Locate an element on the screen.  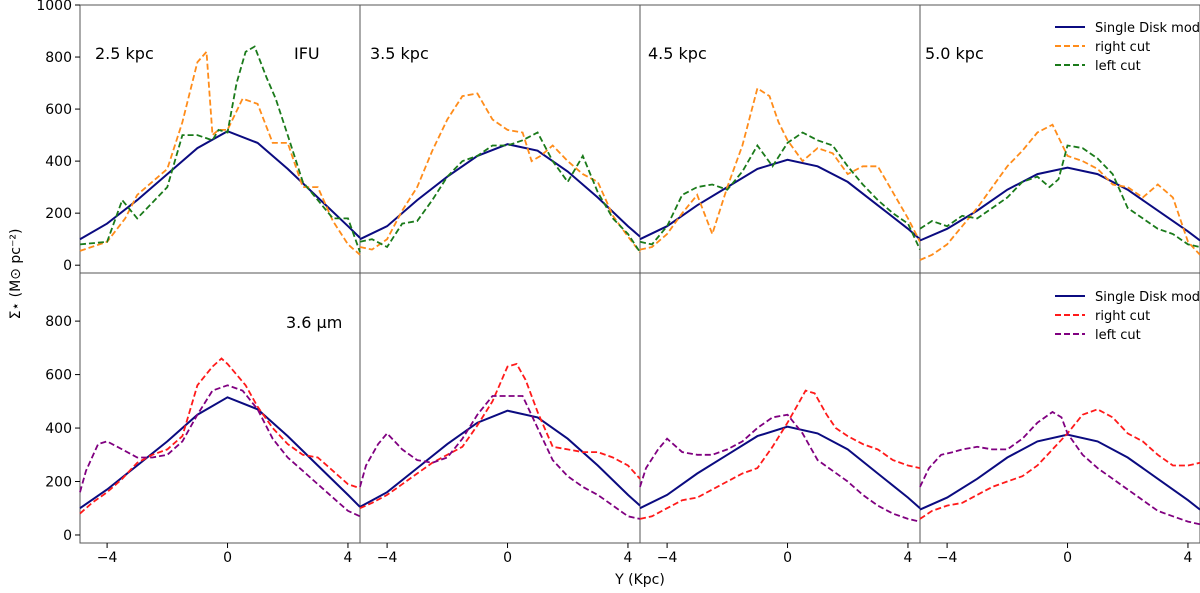
top-panel-3-single-disk-model-line is located at coordinates (780, 199).